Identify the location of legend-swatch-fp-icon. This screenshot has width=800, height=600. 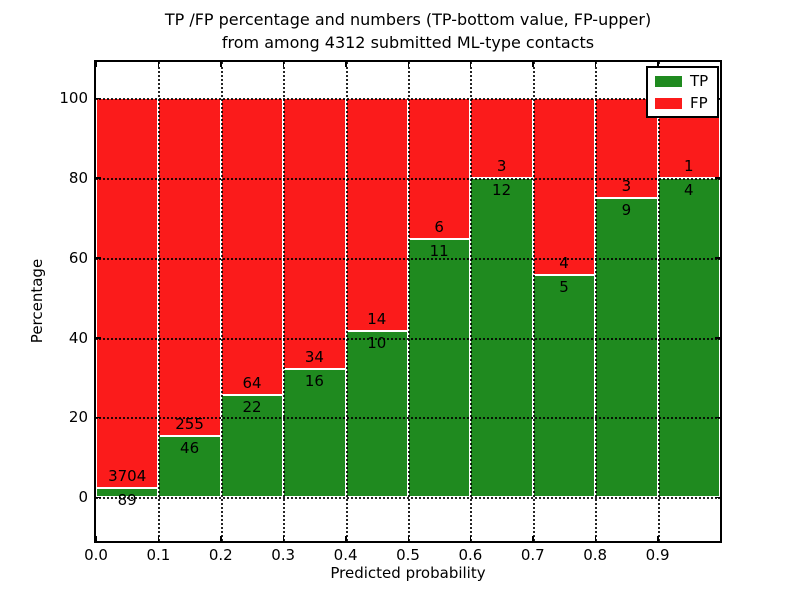
(668, 103).